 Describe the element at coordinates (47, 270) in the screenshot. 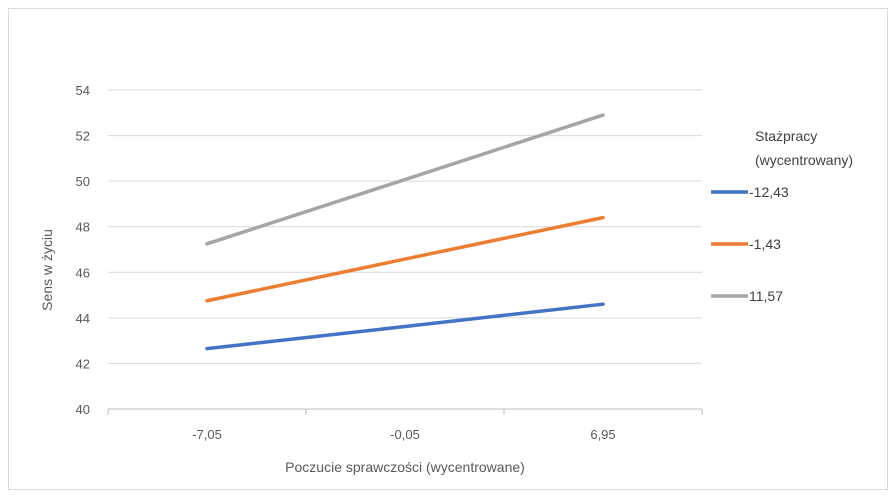

I see `y-axis-title: Sens w życiu` at that location.